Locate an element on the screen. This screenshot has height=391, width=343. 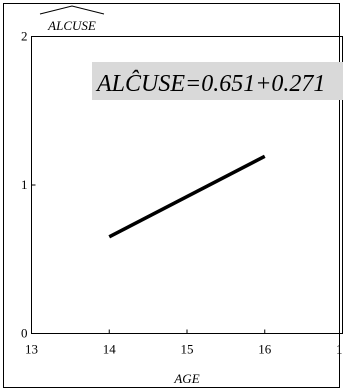
x-axis-title: AGE is located at coordinates (186, 378).